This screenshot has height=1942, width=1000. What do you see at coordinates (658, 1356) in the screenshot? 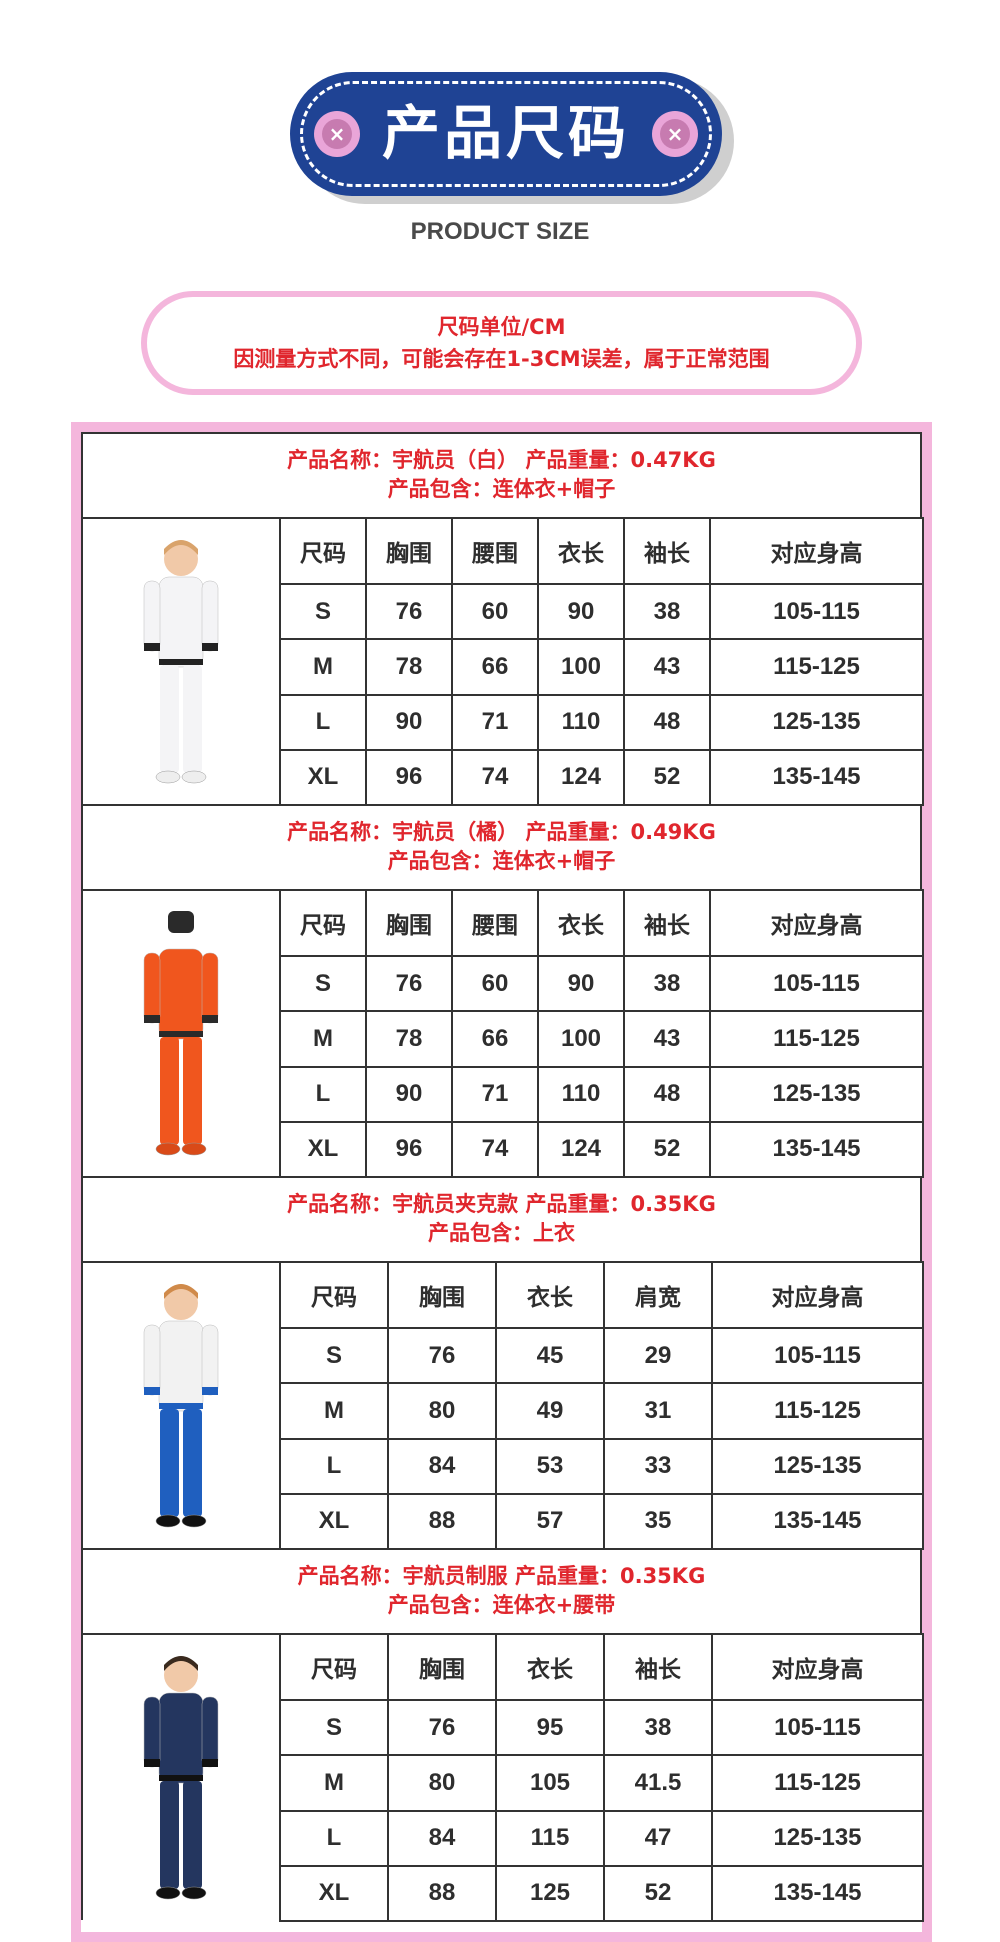
I see `table-cell: 29` at bounding box center [658, 1356].